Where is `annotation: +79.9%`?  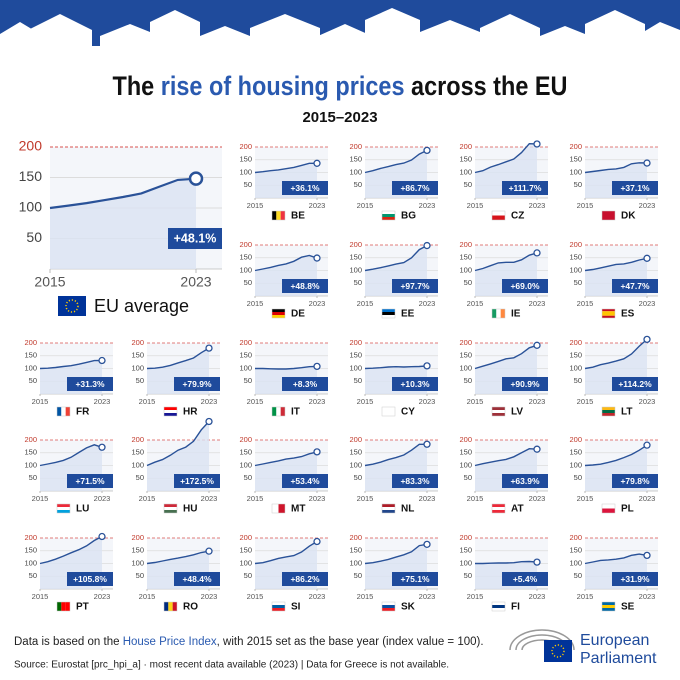 annotation: +79.9% is located at coordinates (197, 384).